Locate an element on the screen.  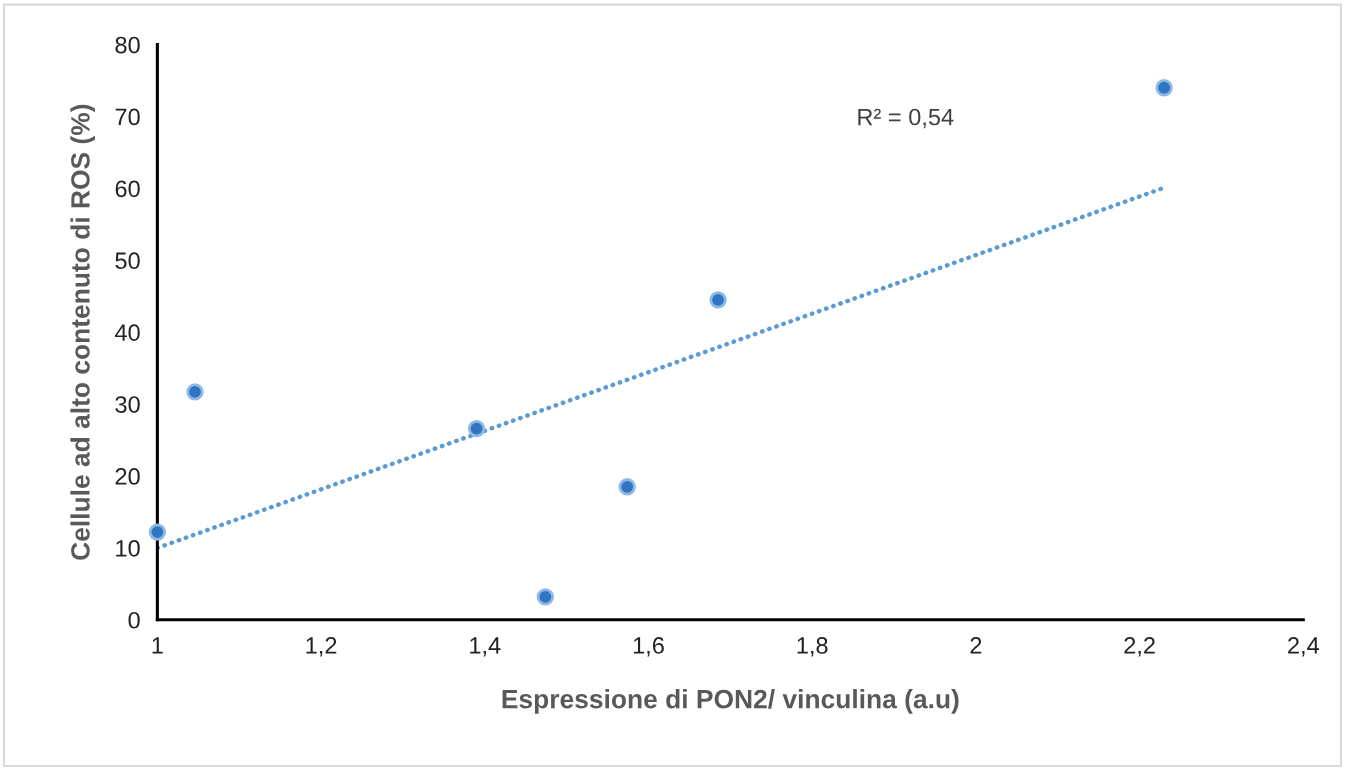
y-tick-label: 10 is located at coordinates (128, 548).